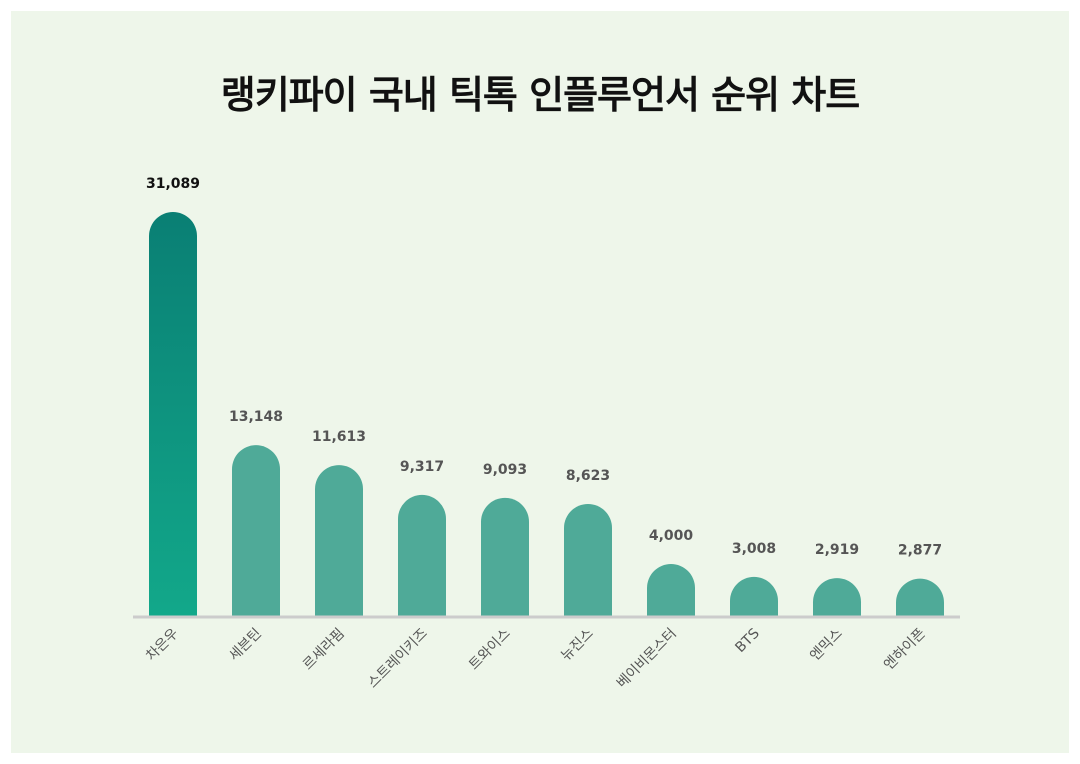 This screenshot has height=764, width=1080. Describe the element at coordinates (671, 536) in the screenshot. I see `value-label-7: 4,000` at that location.